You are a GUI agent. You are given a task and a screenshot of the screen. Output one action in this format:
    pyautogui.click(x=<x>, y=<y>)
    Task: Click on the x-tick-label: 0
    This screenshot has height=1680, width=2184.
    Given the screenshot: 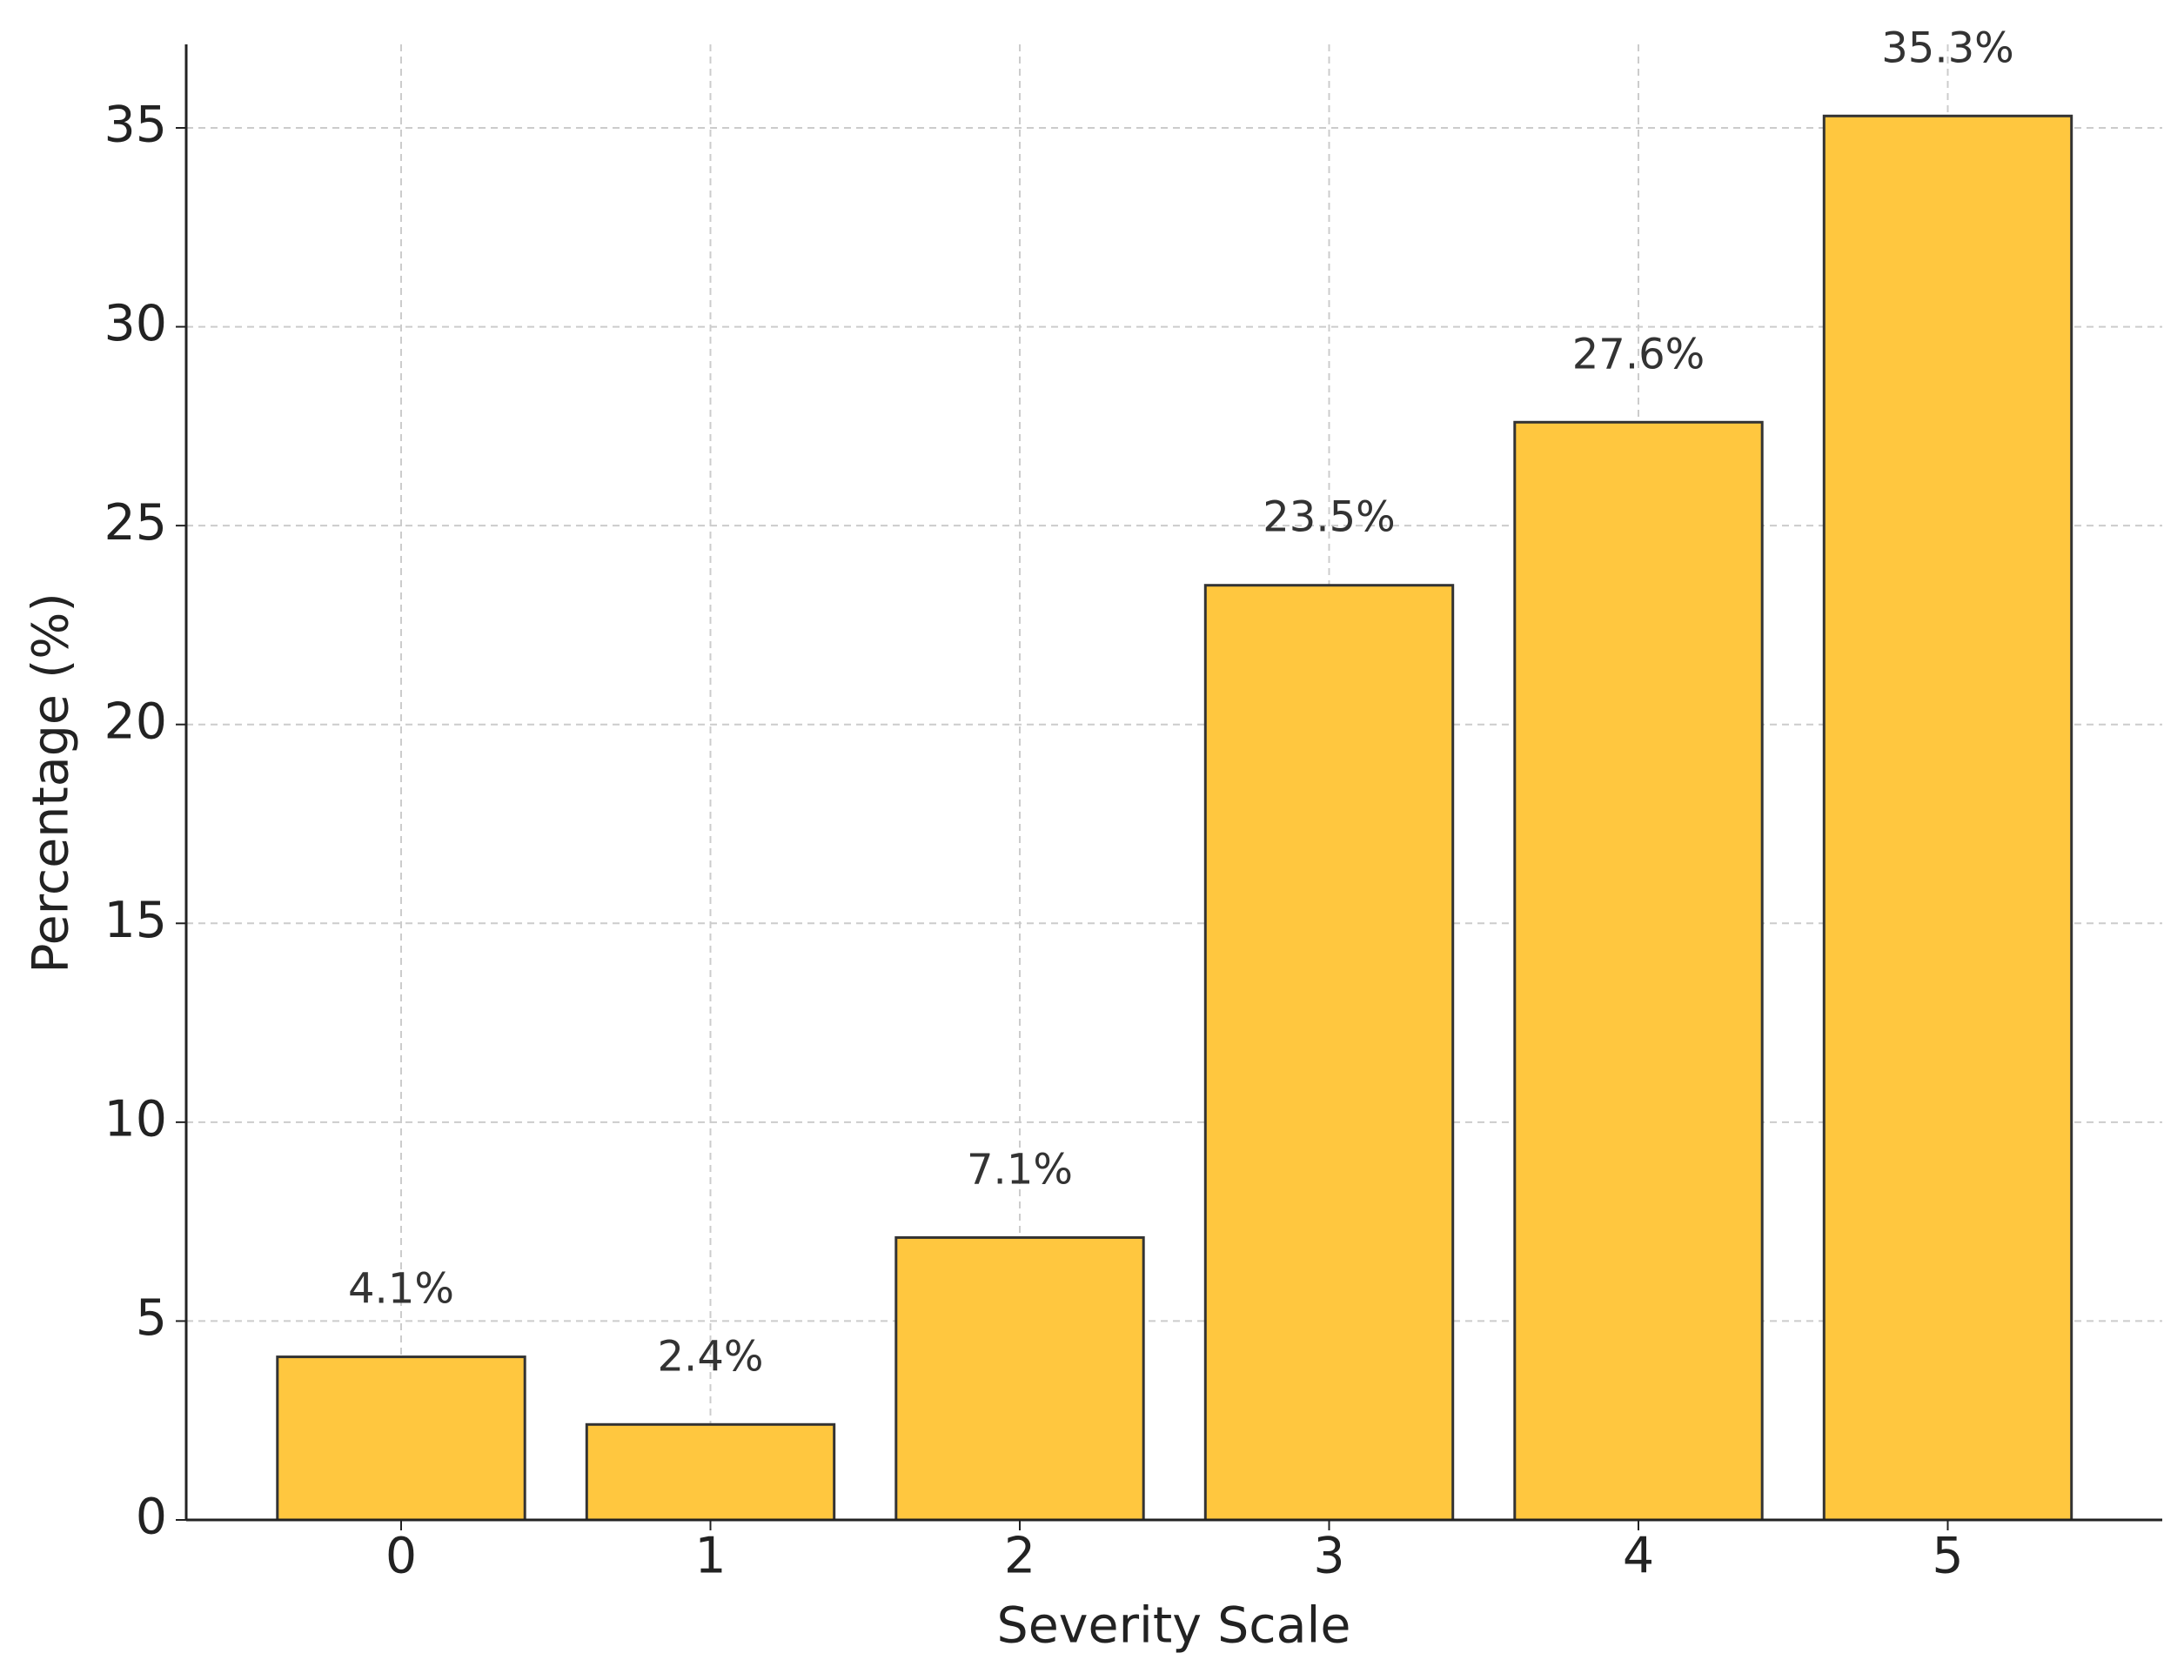 What is the action you would take?
    pyautogui.click(x=401, y=1556)
    